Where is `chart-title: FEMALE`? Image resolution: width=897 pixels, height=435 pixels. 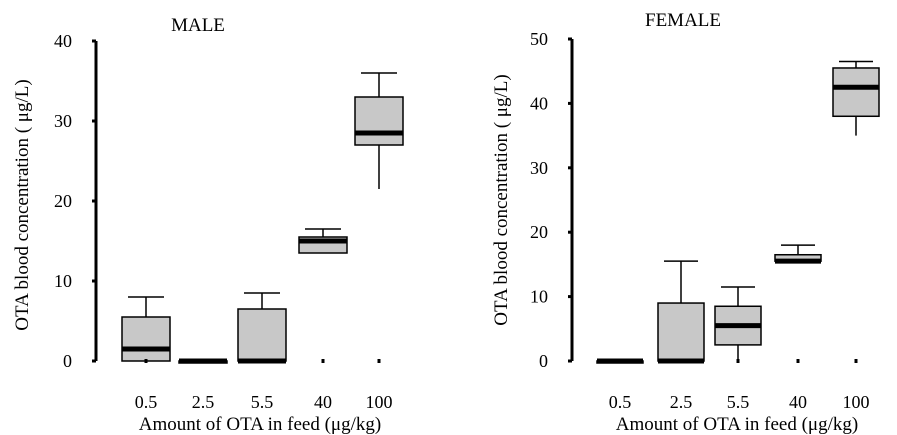
chart-title: FEMALE is located at coordinates (683, 20).